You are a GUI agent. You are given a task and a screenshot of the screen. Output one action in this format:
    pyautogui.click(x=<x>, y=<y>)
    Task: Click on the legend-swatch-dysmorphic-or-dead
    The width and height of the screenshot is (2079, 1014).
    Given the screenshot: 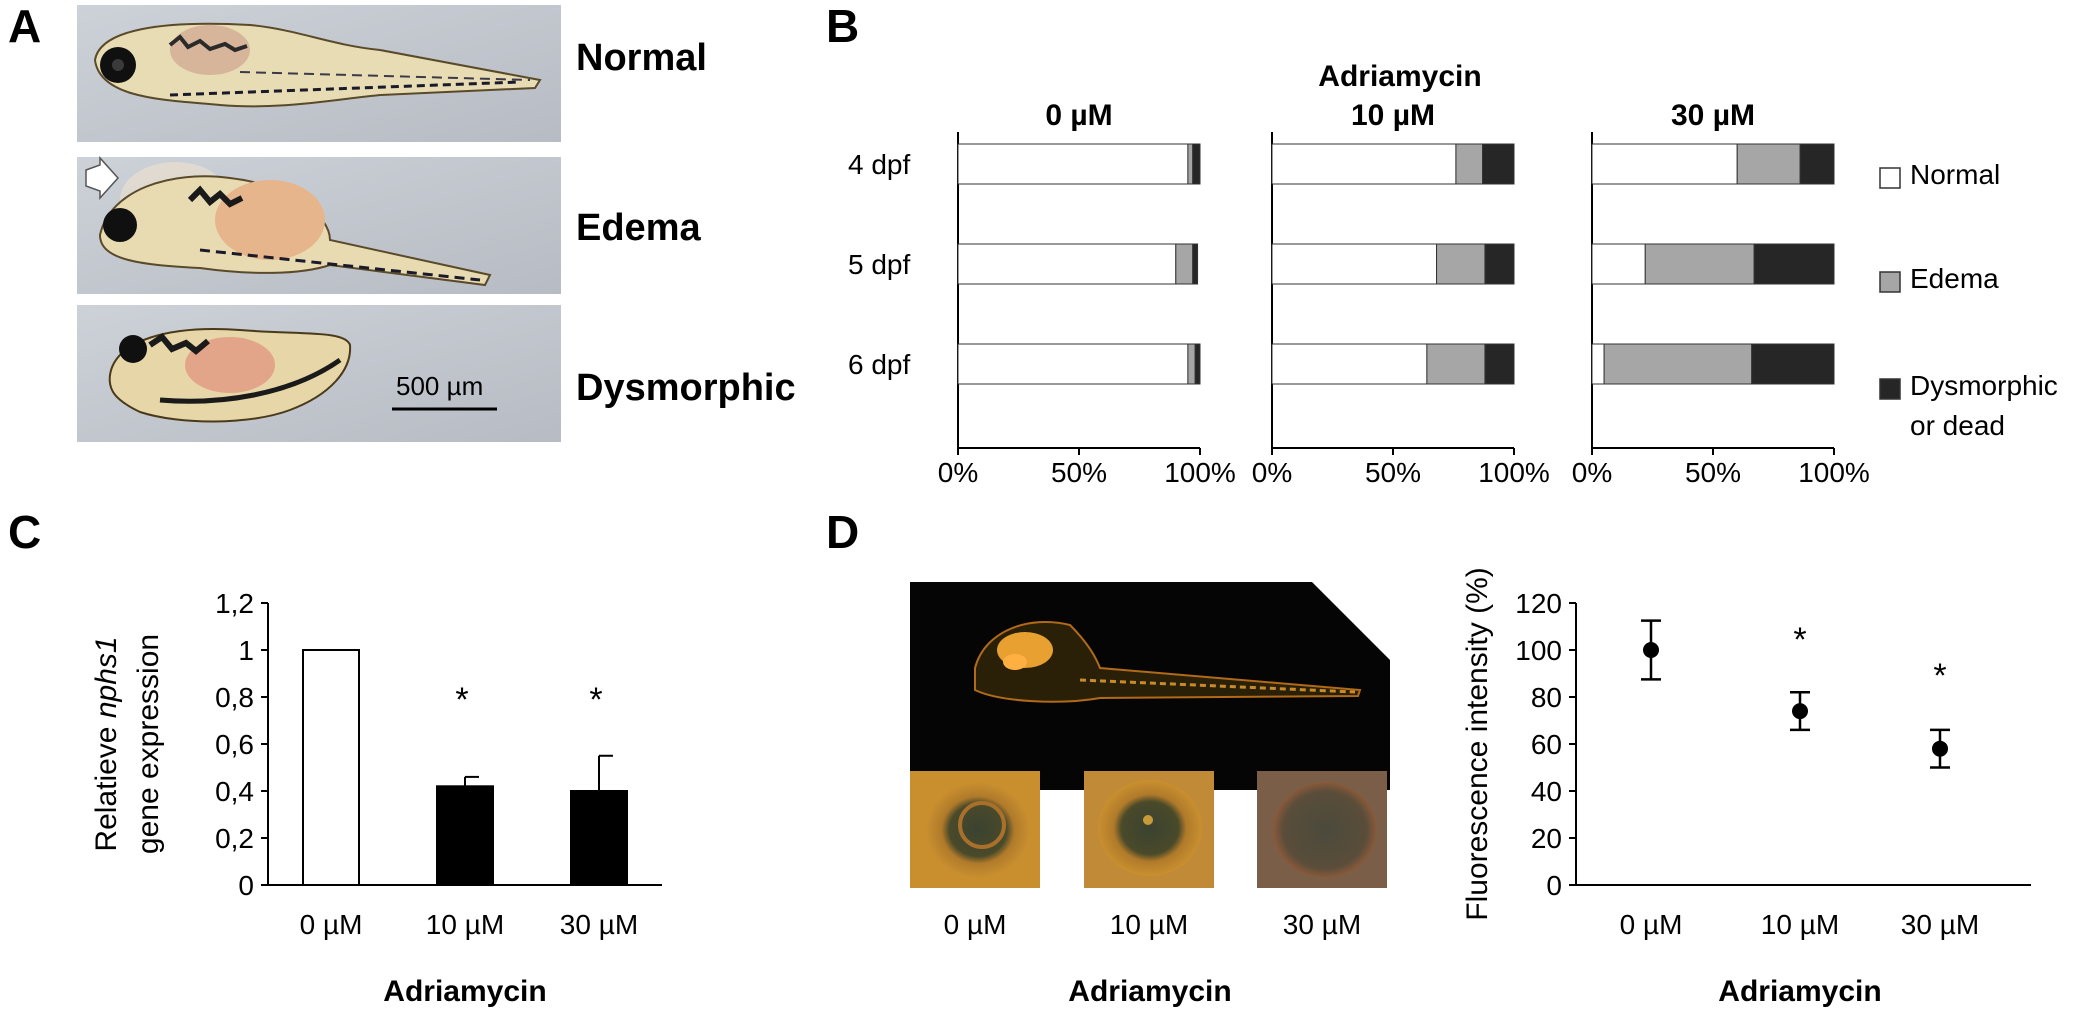 What is the action you would take?
    pyautogui.click(x=1890, y=389)
    